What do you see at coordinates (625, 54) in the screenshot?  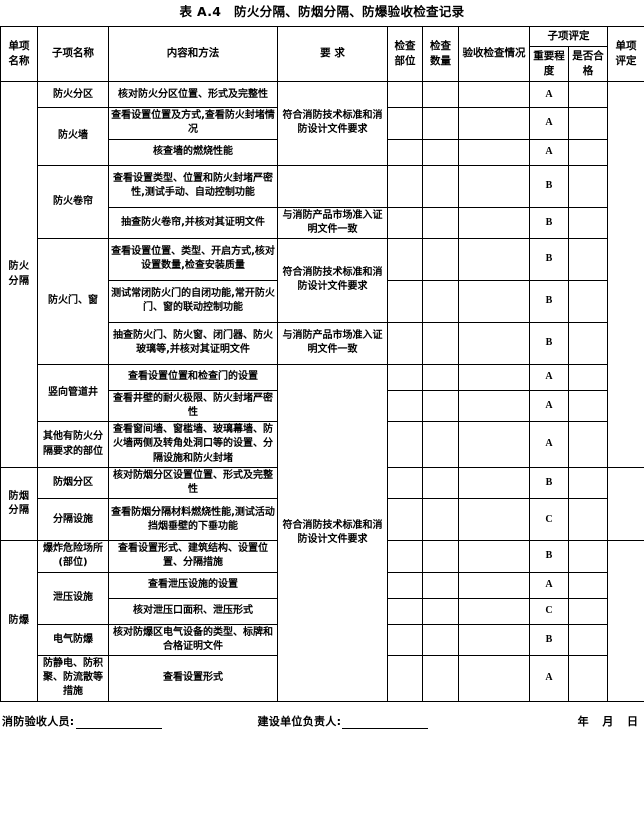 I see `header-item-evaluation: 单项 评定` at bounding box center [625, 54].